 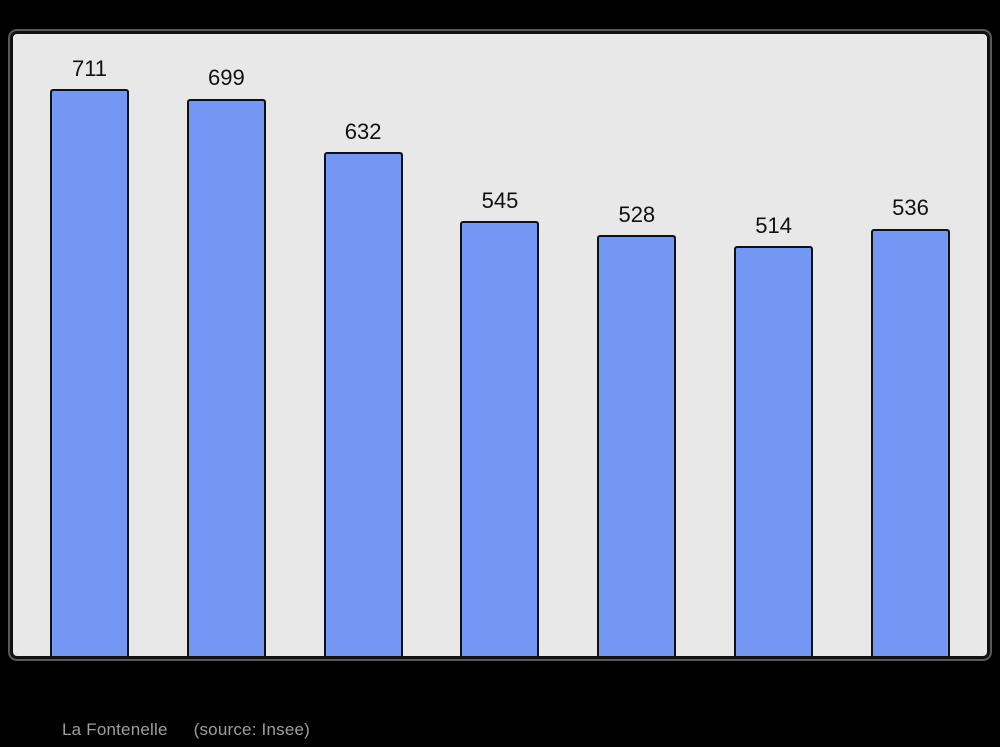 I want to click on bar-slot: 699, so click(x=226, y=345).